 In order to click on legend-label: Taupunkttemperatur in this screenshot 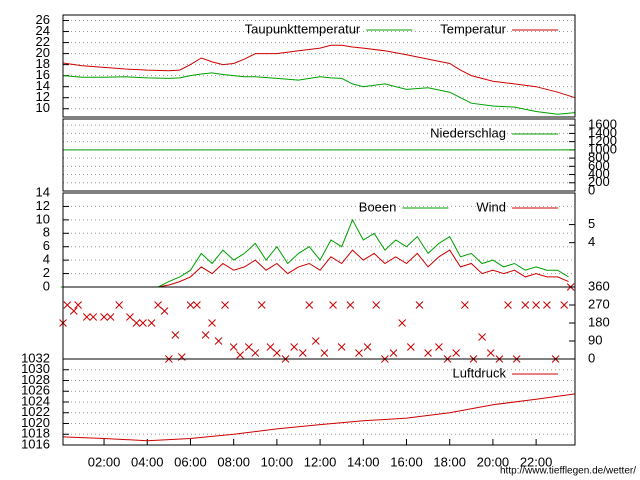, I will do `click(303, 28)`.